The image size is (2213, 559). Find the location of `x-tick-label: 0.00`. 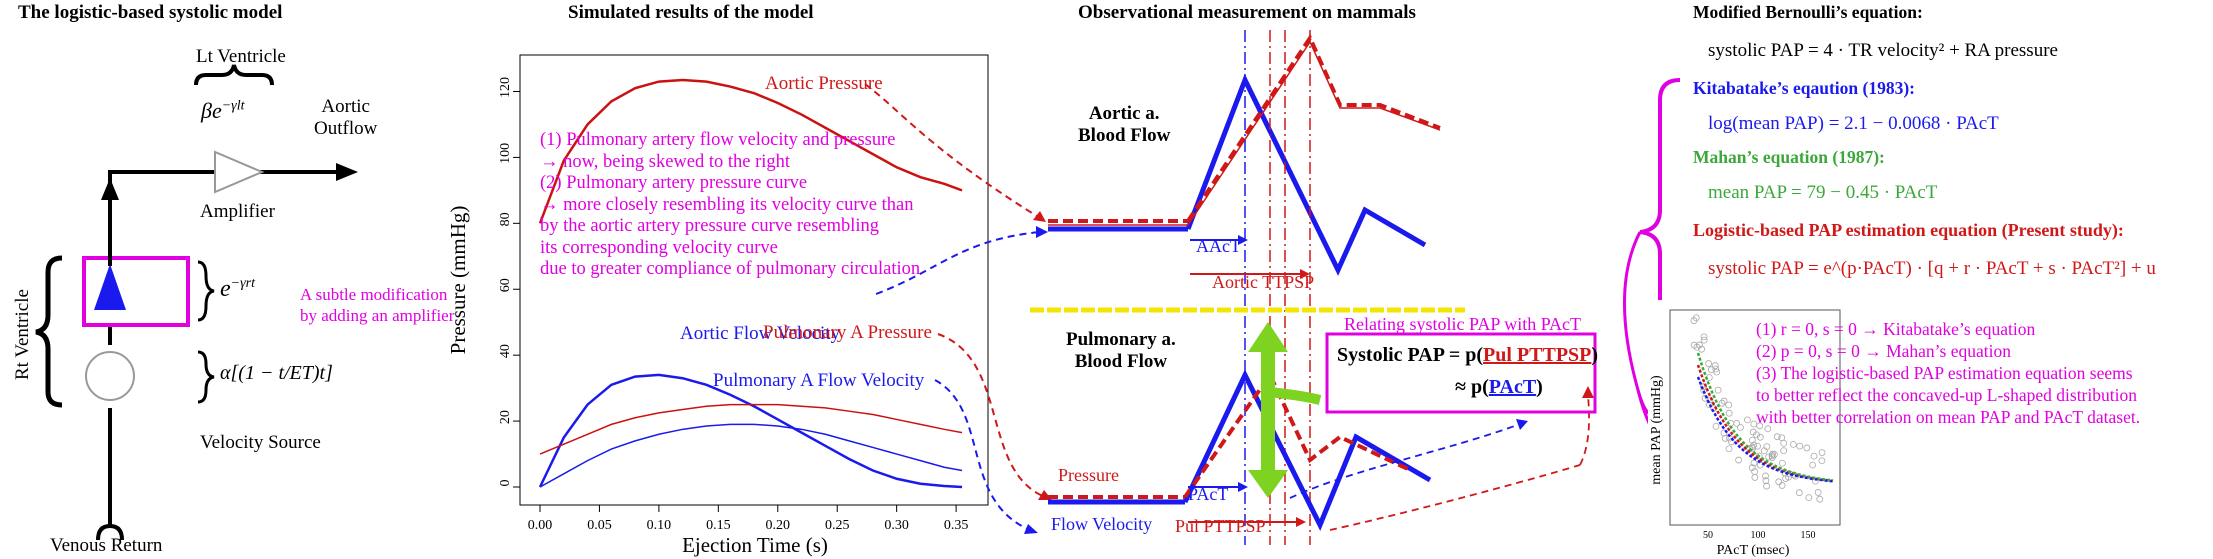

x-tick-label: 0.00 is located at coordinates (540, 525).